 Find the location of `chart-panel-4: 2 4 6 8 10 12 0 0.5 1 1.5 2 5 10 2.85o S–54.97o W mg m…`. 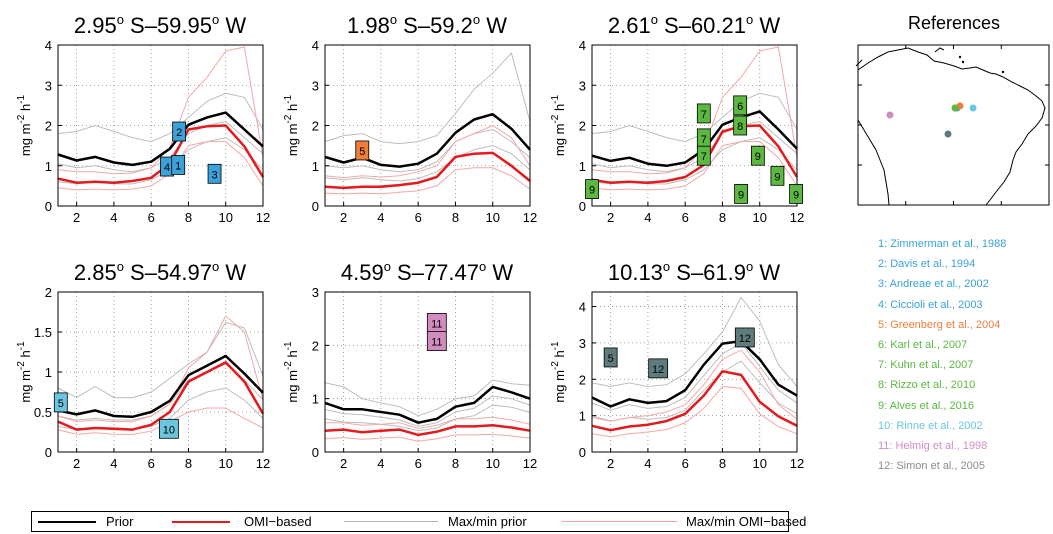

chart-panel-4: 2 4 6 8 10 12 0 0.5 1 1.5 2 5 10 2.85o S–54.97o W mg m… is located at coordinates (143, 365).